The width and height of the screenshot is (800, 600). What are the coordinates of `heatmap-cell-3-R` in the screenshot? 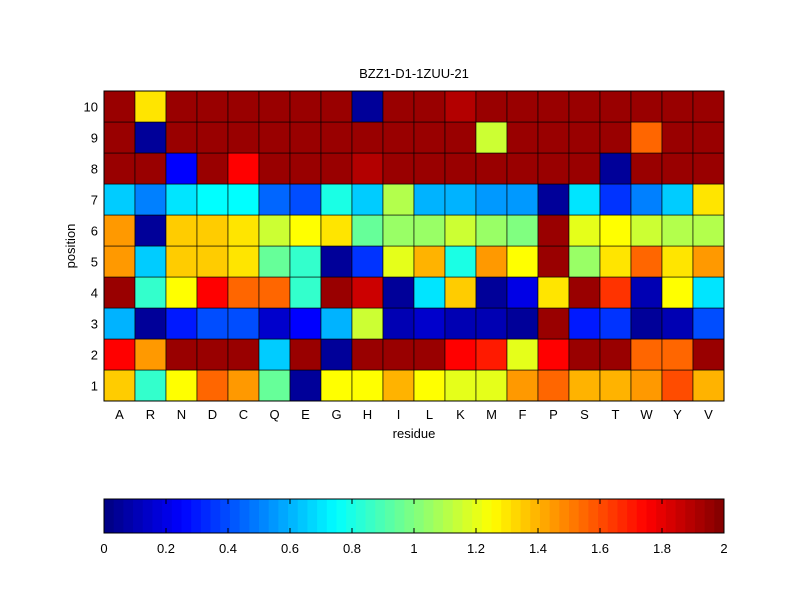 It's located at (150, 323).